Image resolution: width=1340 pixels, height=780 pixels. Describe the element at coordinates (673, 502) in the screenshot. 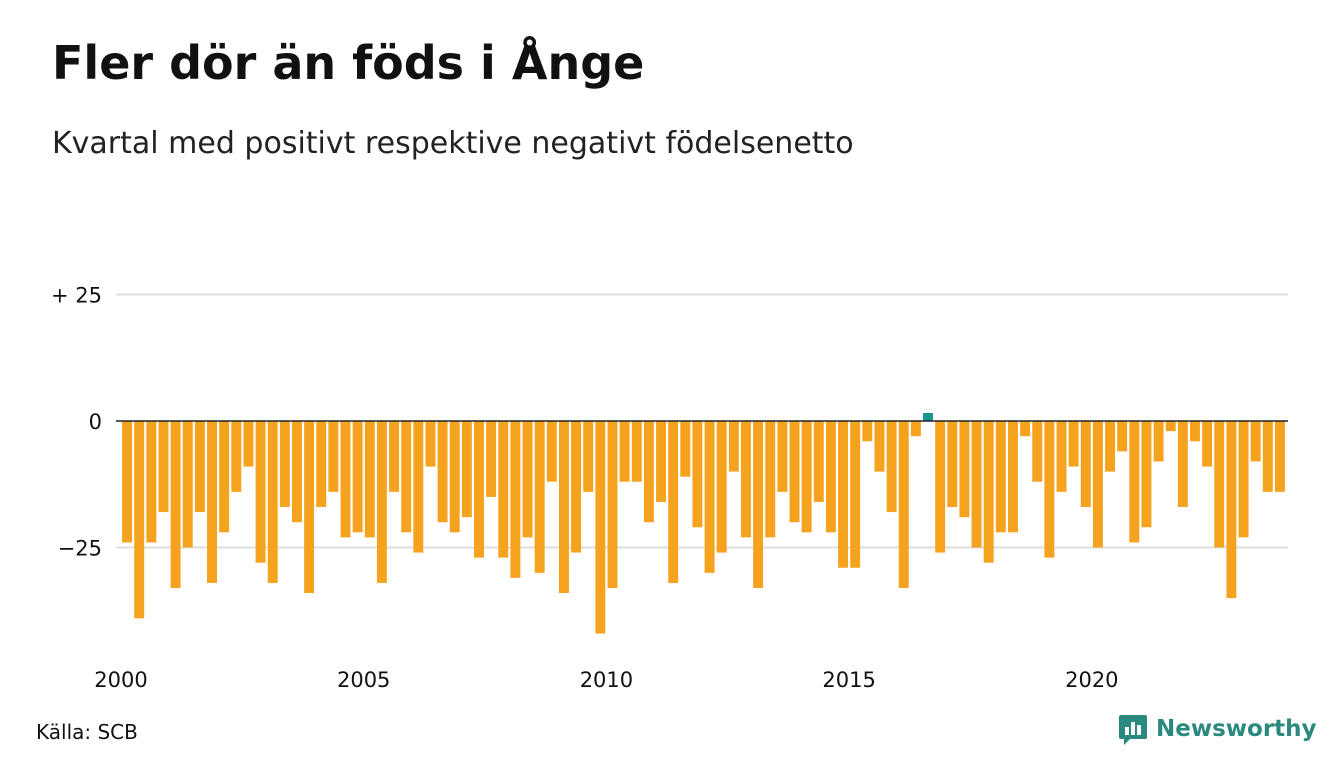

I see `bar: 2011 Q2: -32` at that location.